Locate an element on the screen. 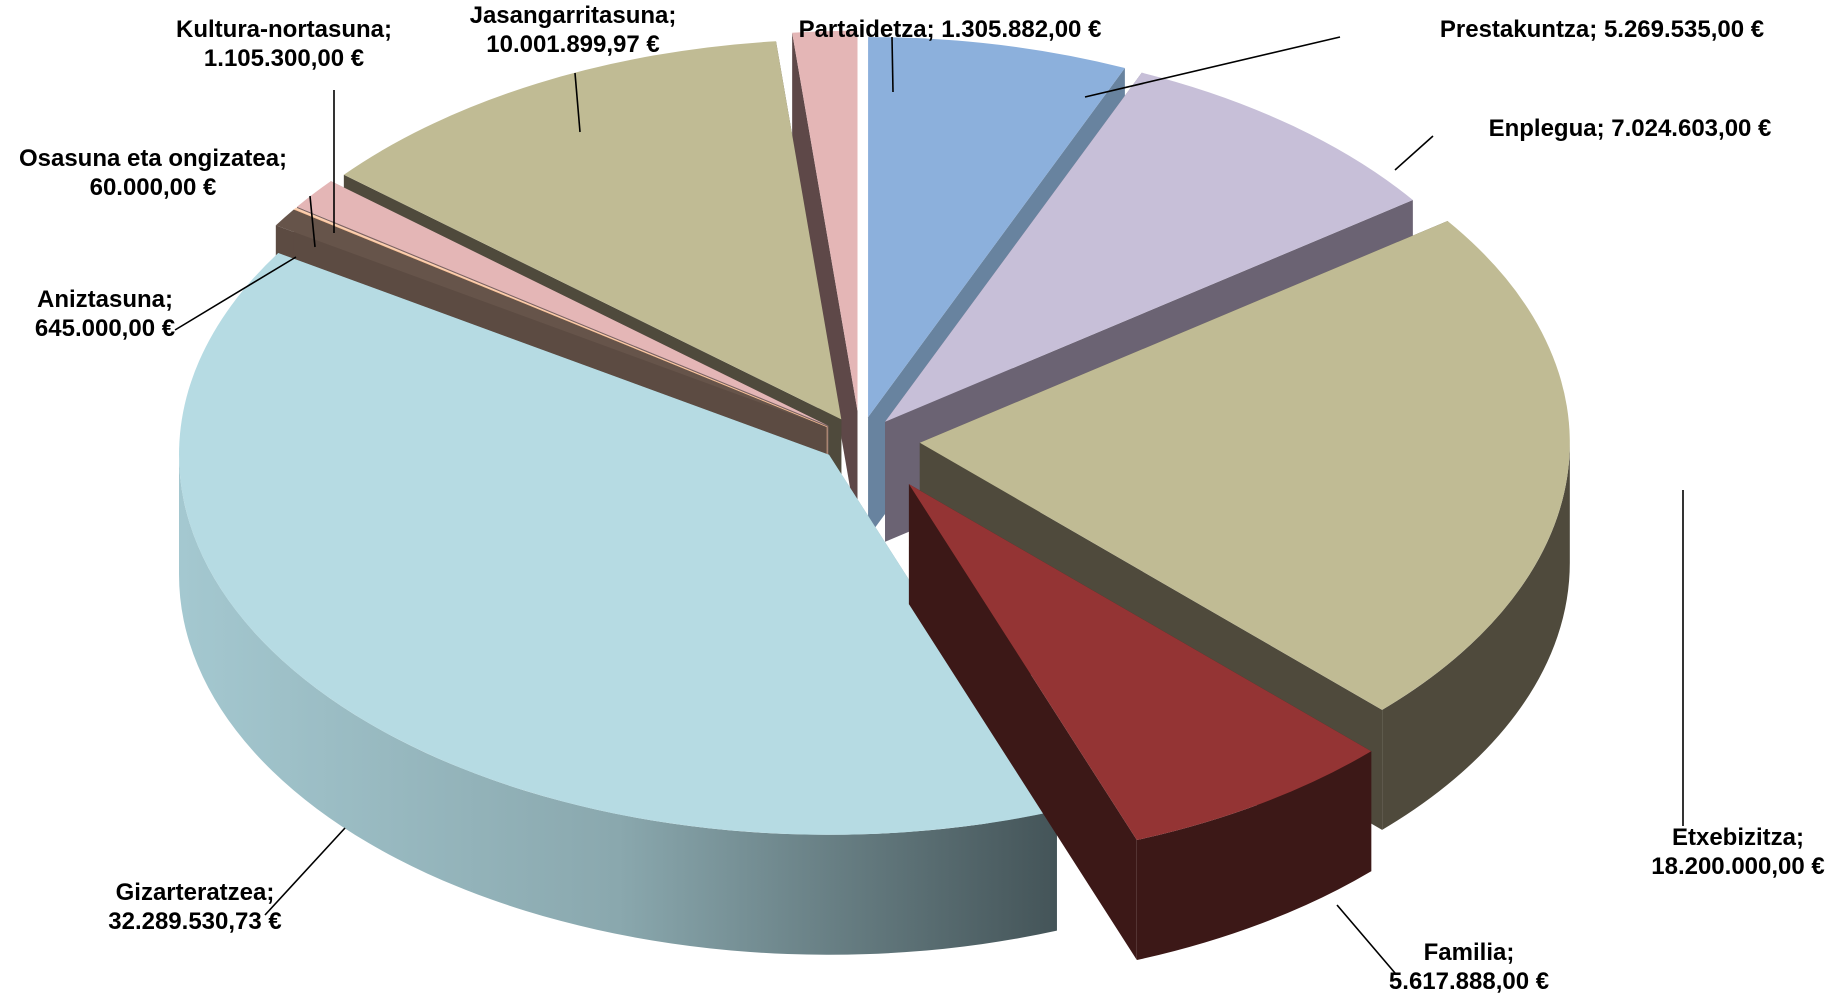 The image size is (1831, 1008). data-label-enplegua: Enplegua; 7.024.603,00 € is located at coordinates (1630, 128).